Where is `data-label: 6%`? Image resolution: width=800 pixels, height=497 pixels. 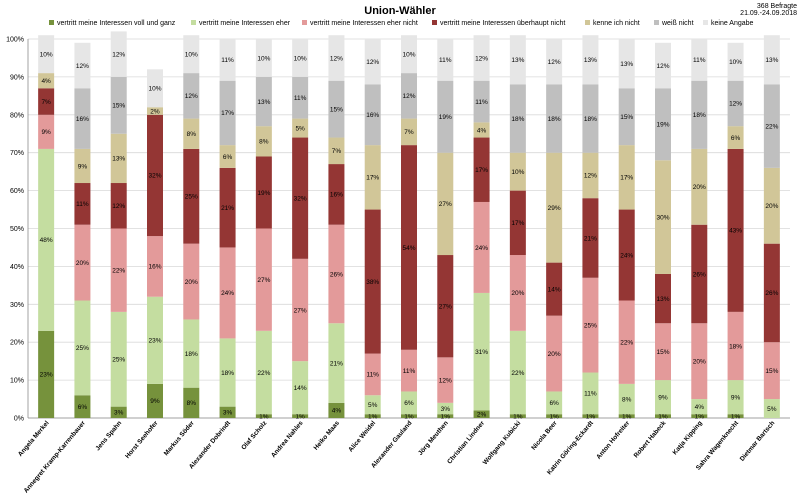 data-label: 6% is located at coordinates (736, 138).